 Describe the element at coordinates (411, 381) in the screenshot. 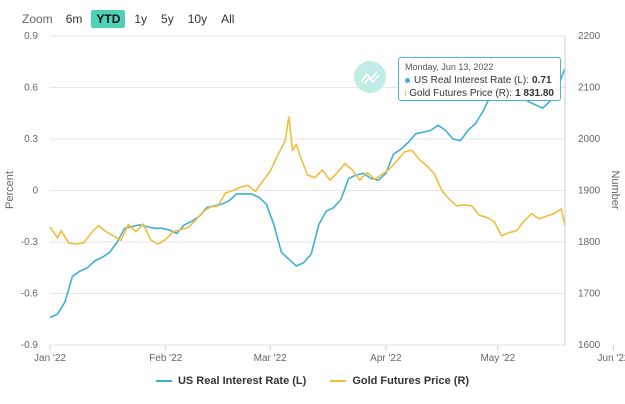

I see `legend-gold-label: Gold Futures Price (R)` at that location.